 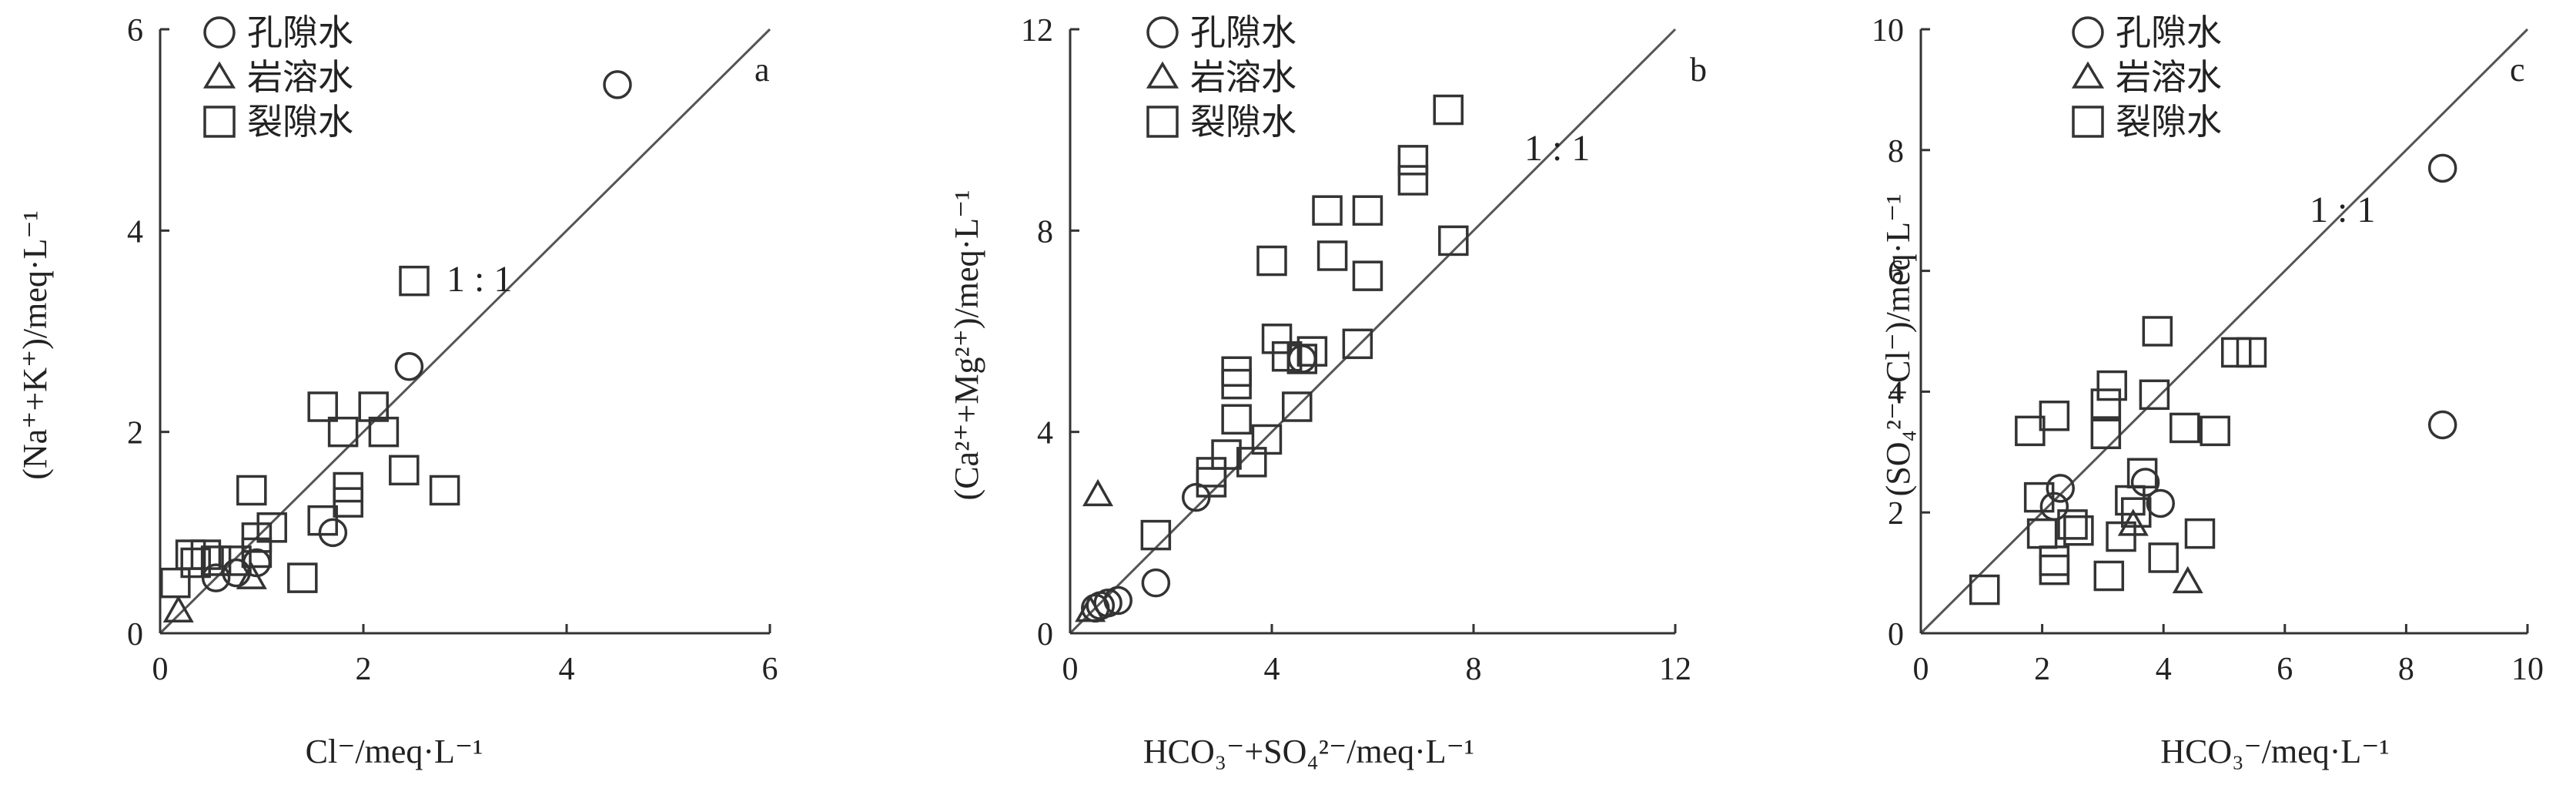 What do you see at coordinates (1675, 669) in the screenshot?
I see `x-tick-label: 12` at bounding box center [1675, 669].